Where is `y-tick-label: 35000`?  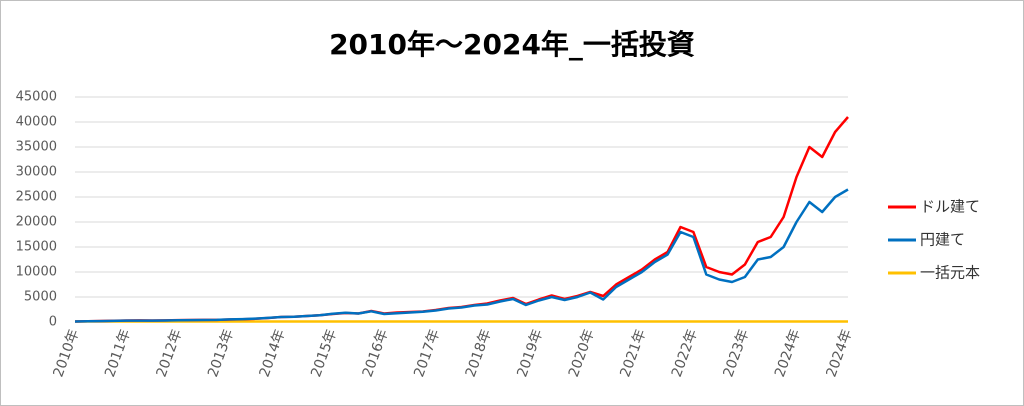
y-tick-label: 35000 is located at coordinates (36, 147).